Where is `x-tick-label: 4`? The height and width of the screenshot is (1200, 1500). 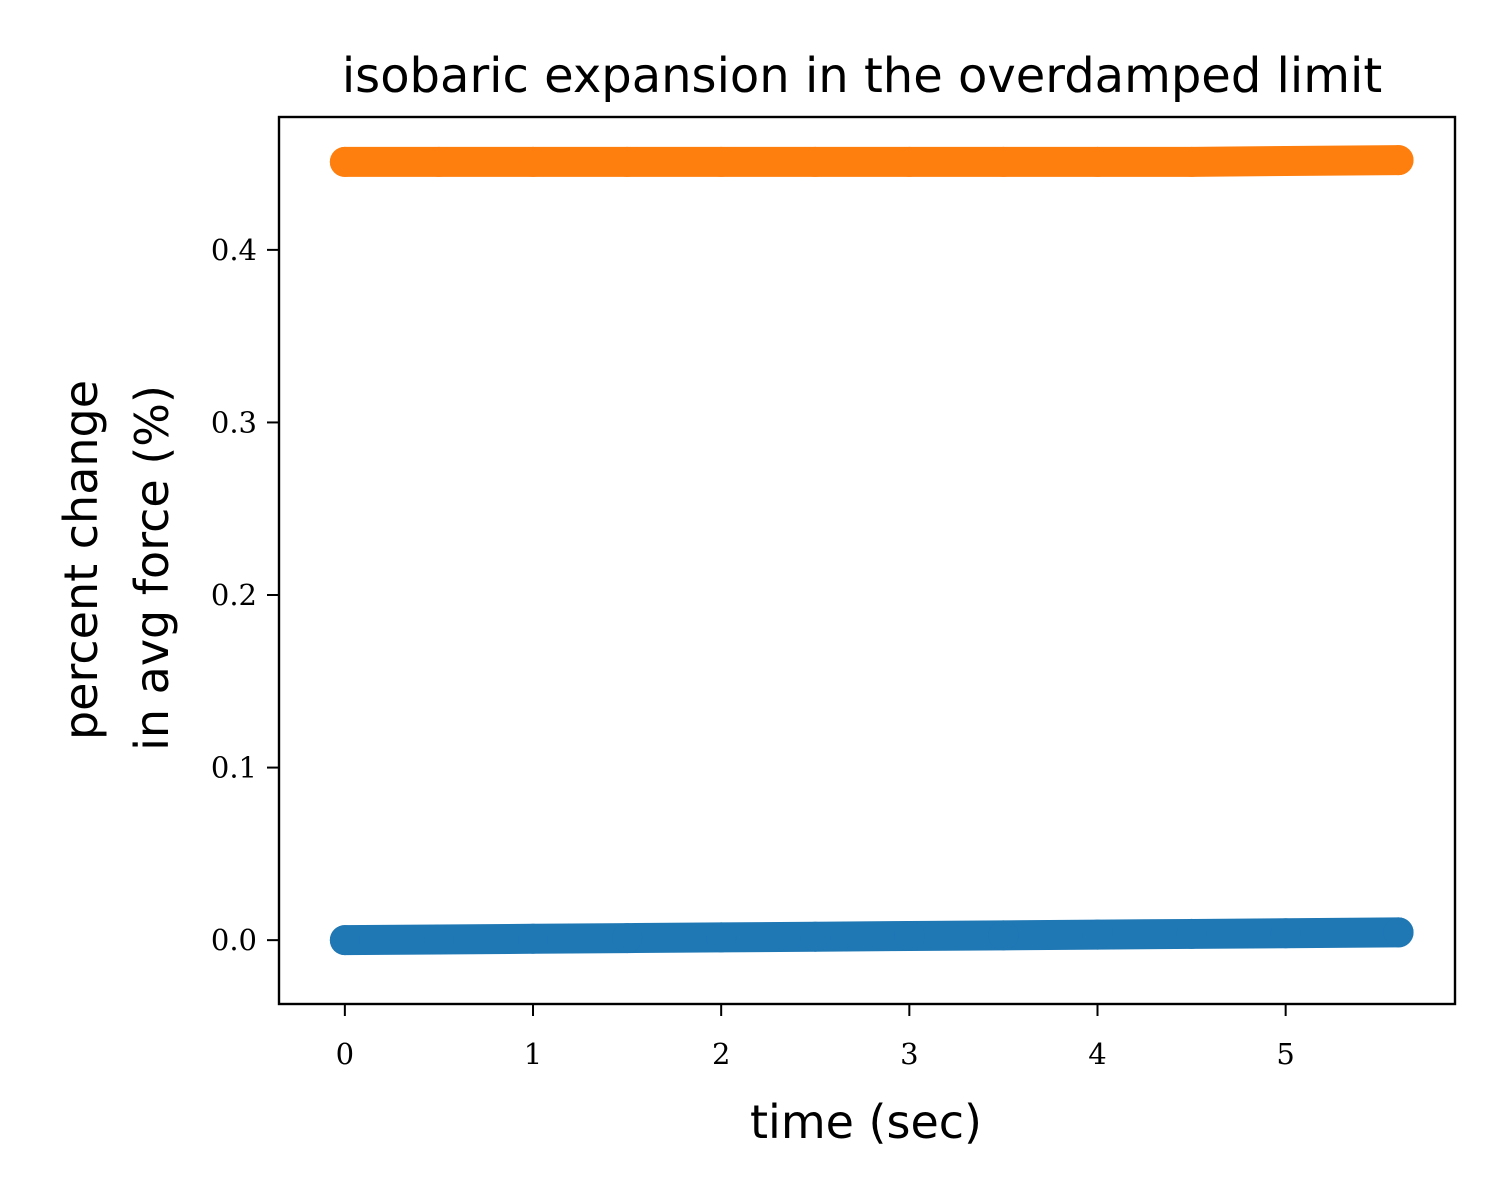
x-tick-label: 4 is located at coordinates (1097, 1054).